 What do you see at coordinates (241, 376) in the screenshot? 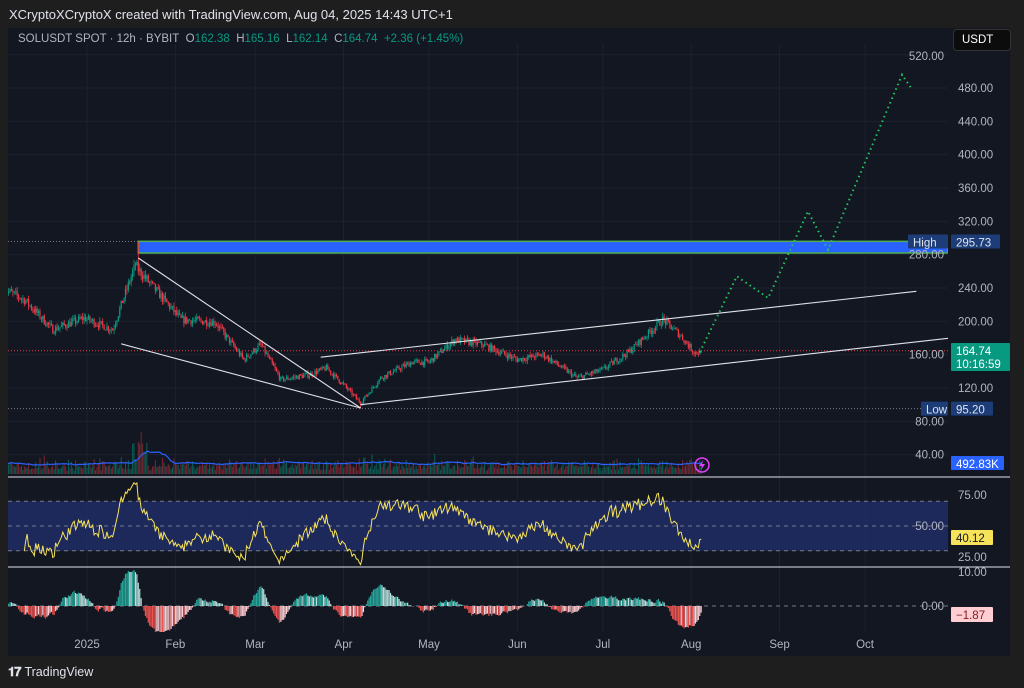
I see `trendline-wedge-lower` at bounding box center [241, 376].